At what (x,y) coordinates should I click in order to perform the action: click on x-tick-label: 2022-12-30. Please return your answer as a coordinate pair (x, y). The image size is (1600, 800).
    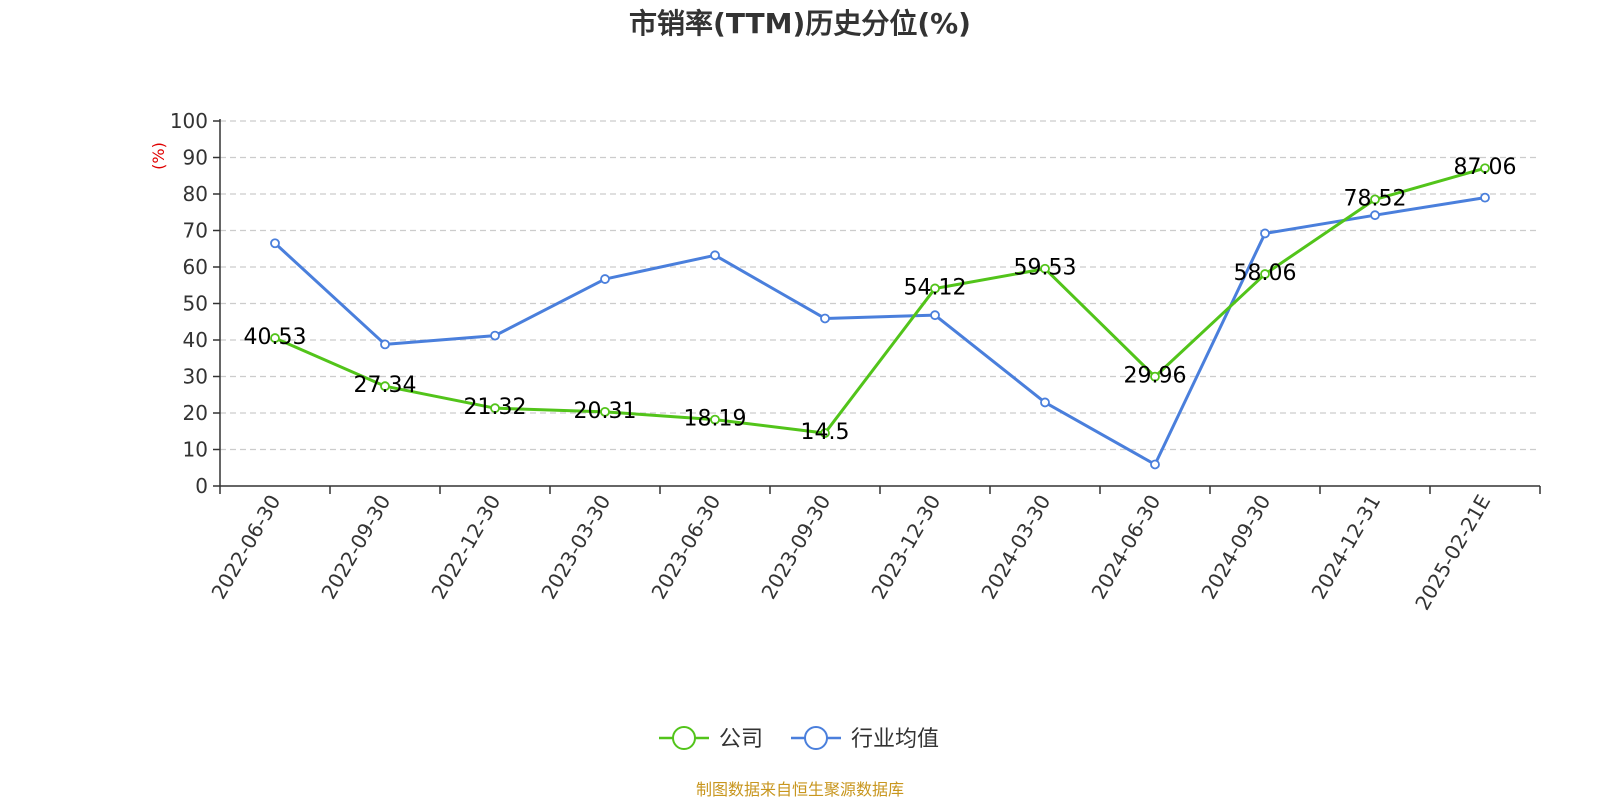
    Looking at the image, I should click on (465, 547).